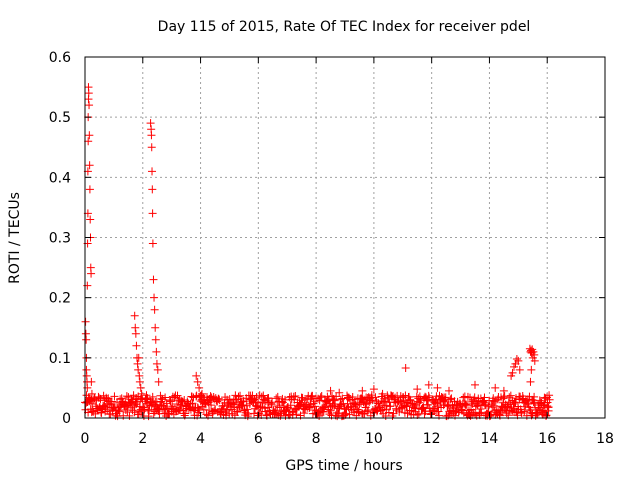 The image size is (640, 484). Describe the element at coordinates (66, 419) in the screenshot. I see `y-tick-label: 0` at that location.